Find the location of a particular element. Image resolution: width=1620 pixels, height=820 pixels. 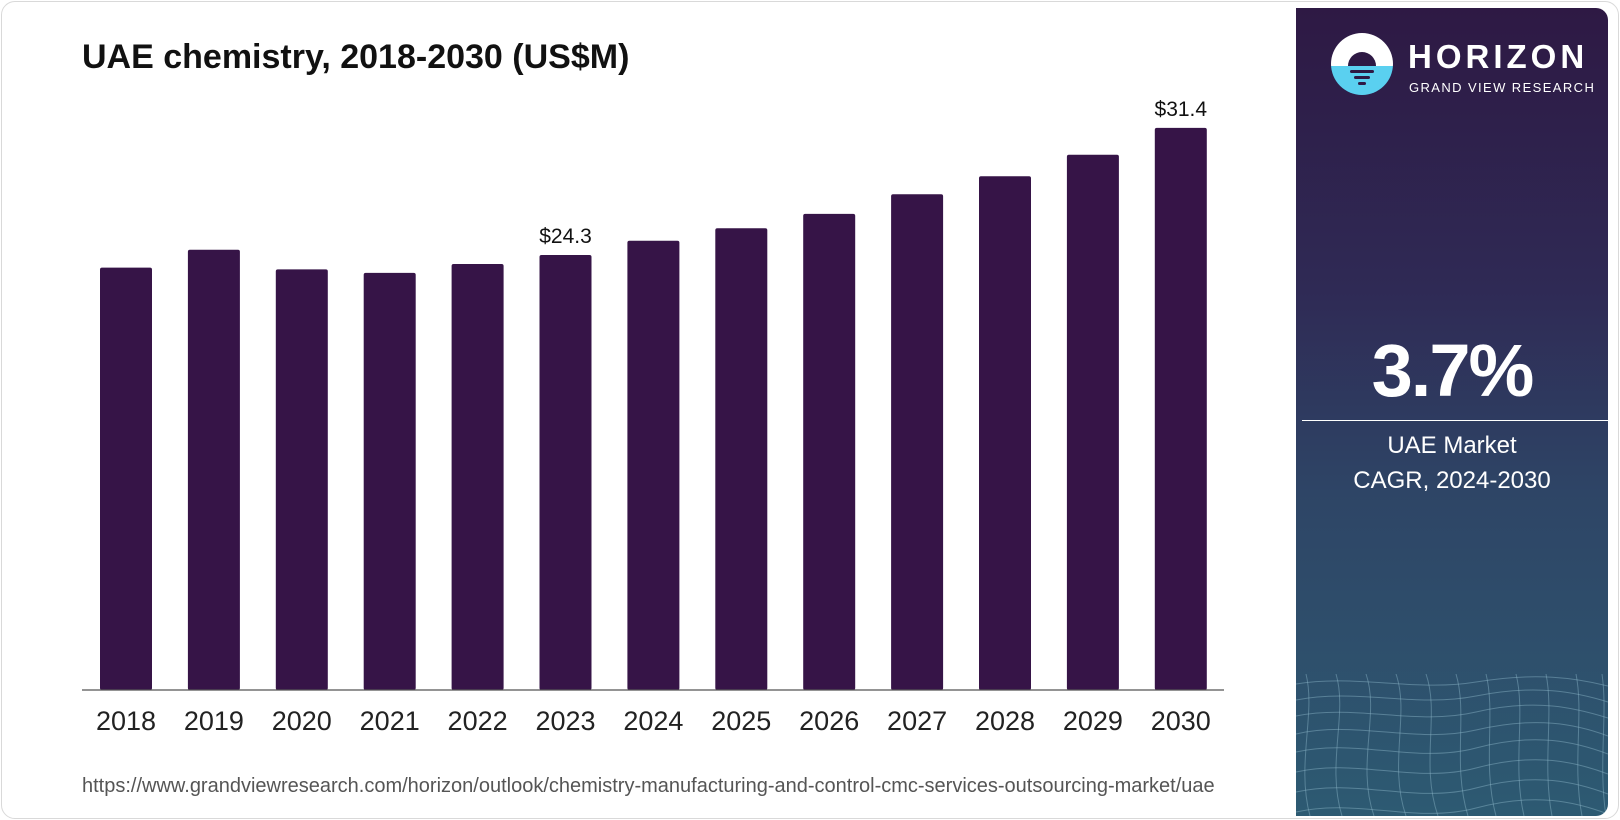

x-tick-label: 2021 is located at coordinates (390, 721).